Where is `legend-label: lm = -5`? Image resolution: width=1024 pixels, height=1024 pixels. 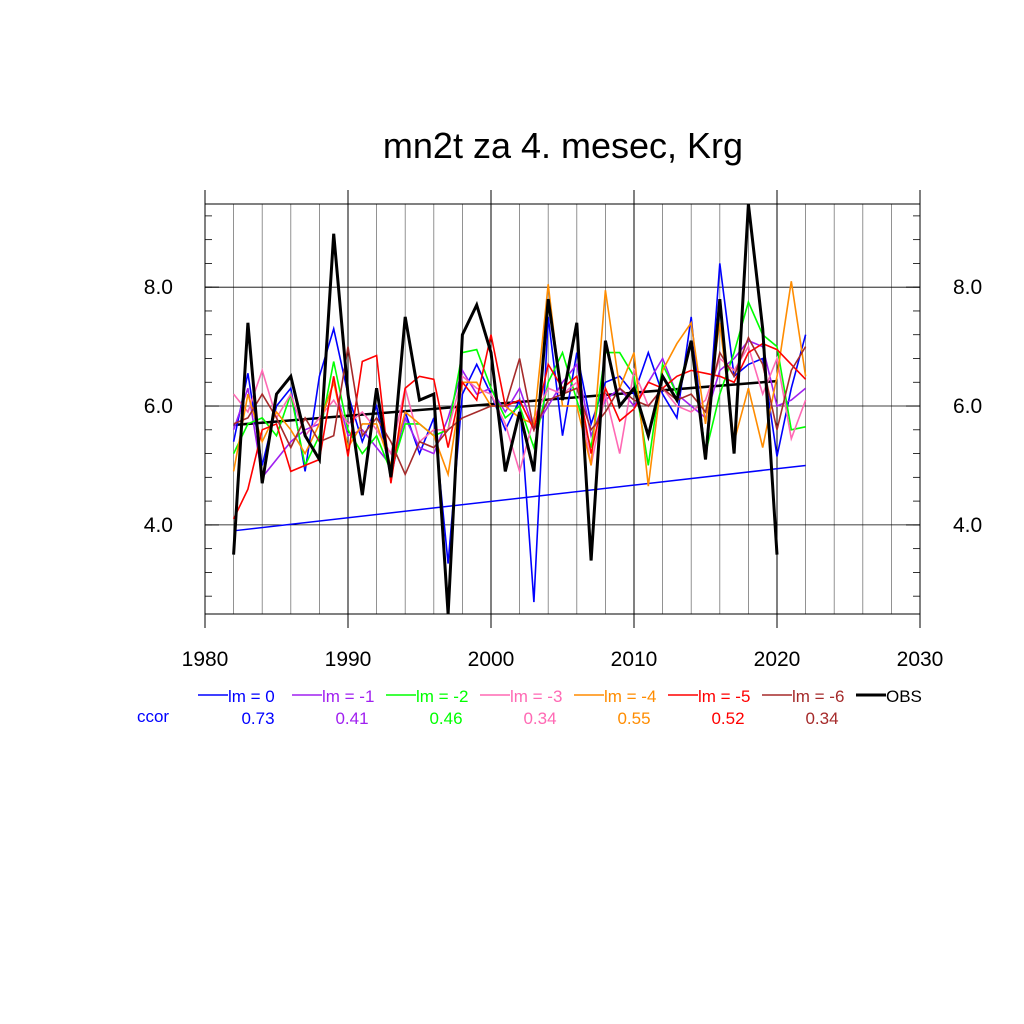
legend-label: lm = -5 is located at coordinates (724, 696).